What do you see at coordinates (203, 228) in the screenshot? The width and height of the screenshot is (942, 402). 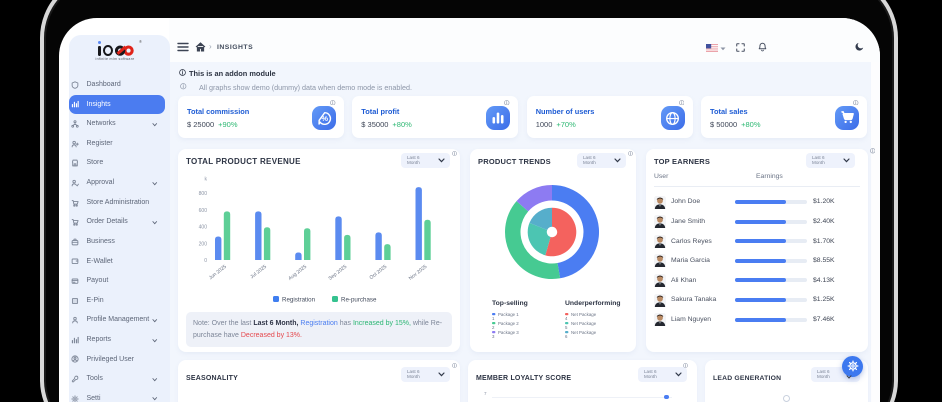 I see `svg-text: 400` at bounding box center [203, 228].